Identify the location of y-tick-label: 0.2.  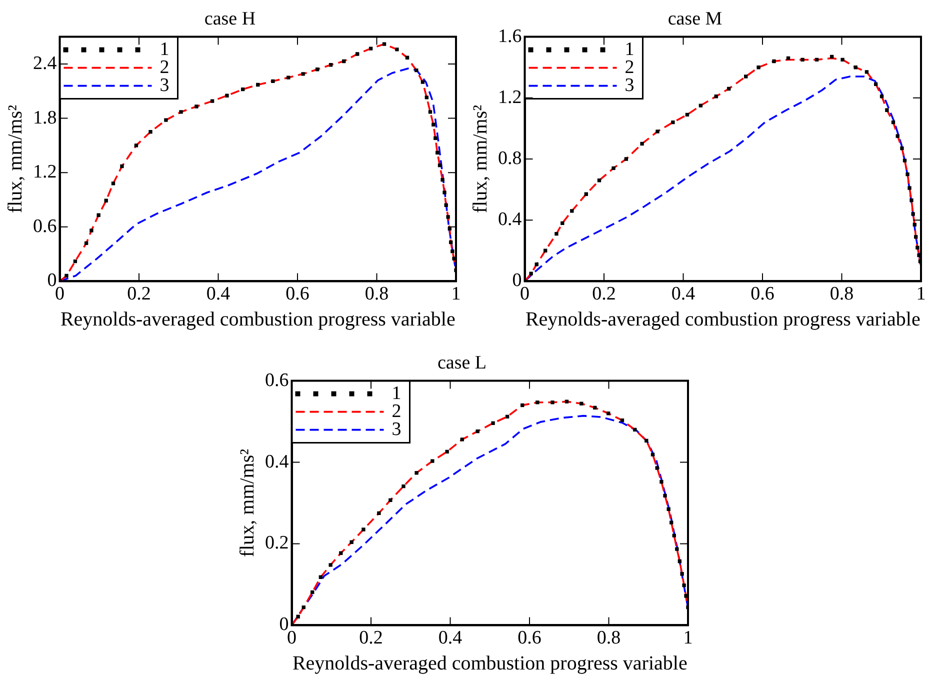
(277, 543).